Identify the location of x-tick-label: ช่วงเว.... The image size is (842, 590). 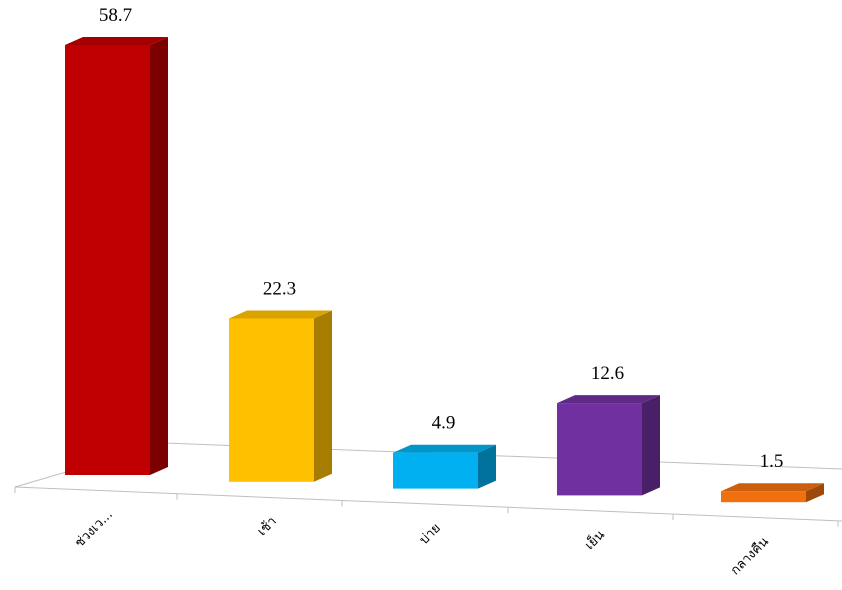
(94, 529).